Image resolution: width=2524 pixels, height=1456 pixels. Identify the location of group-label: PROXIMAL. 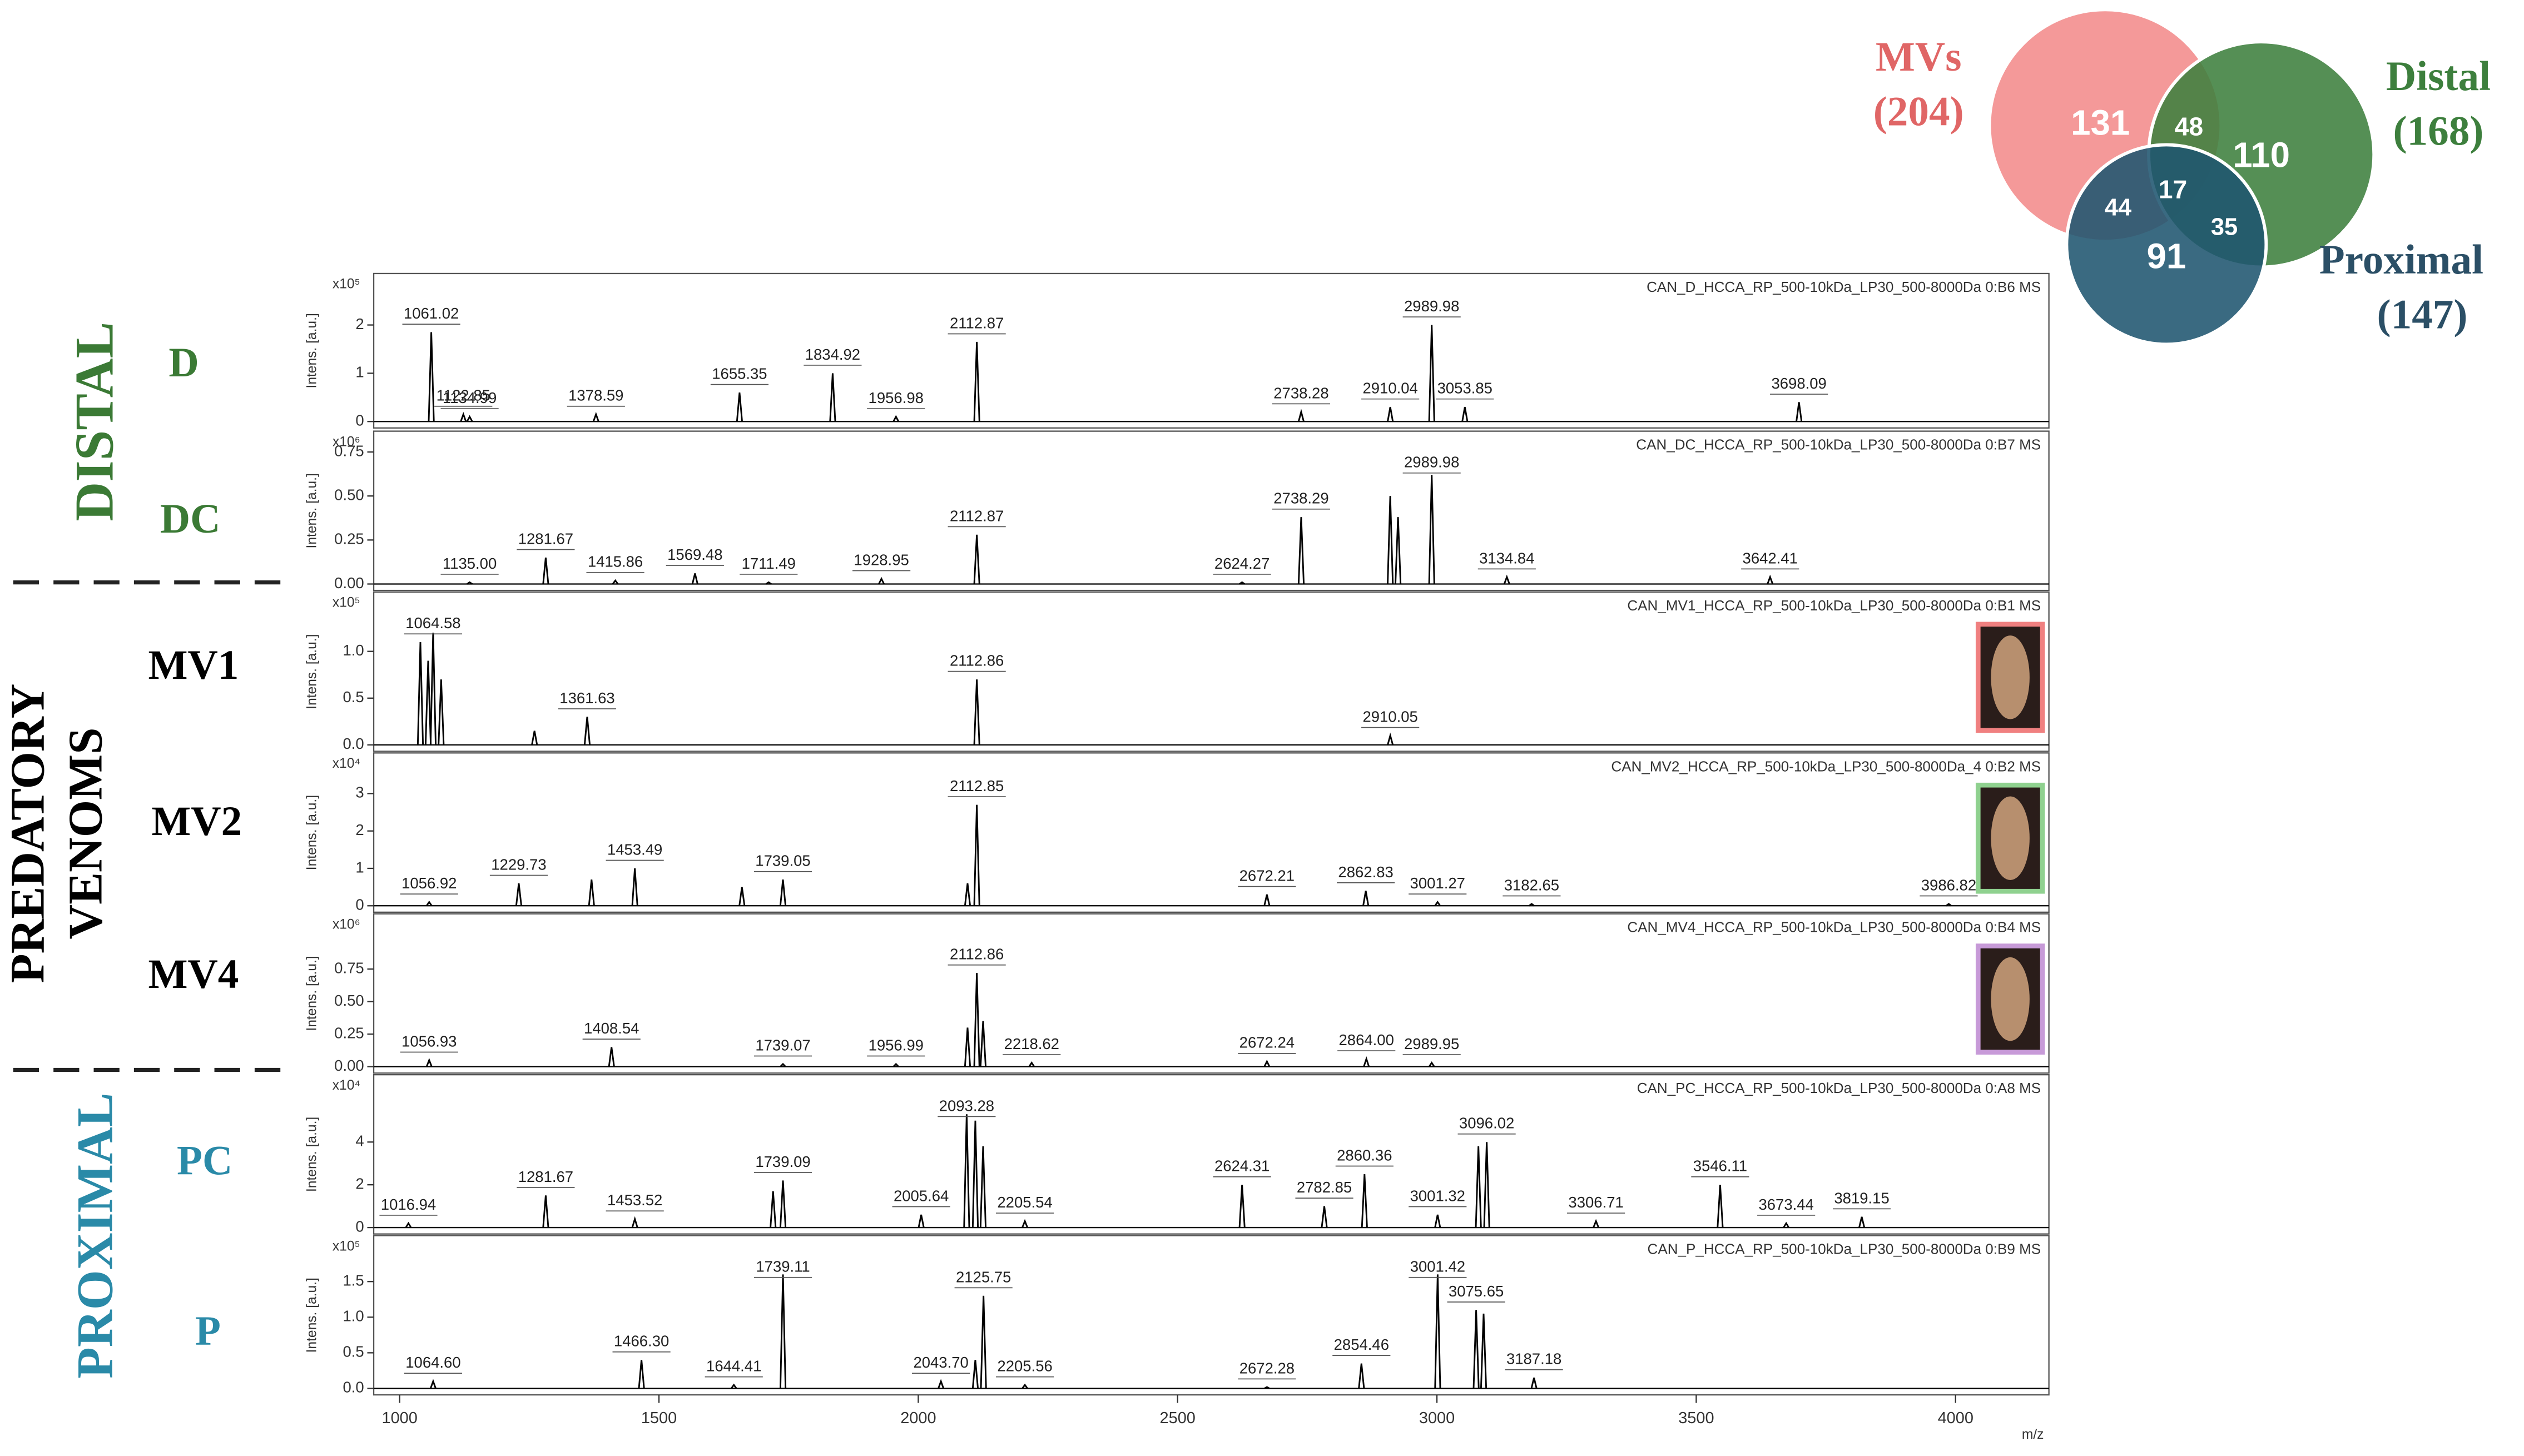
(94, 1235).